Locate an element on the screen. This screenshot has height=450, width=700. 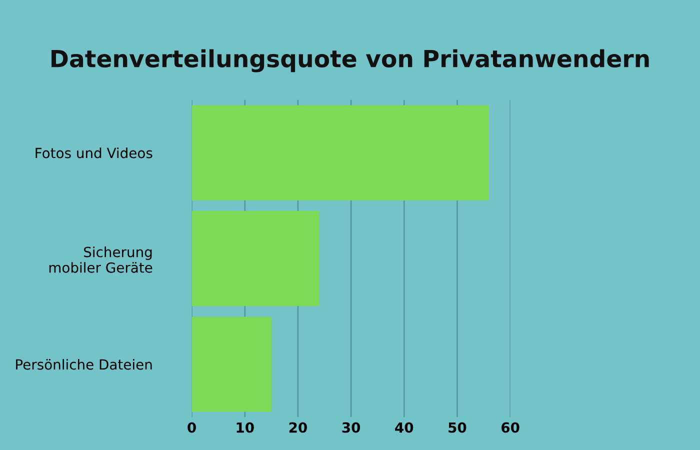
x-tick-label: 40 is located at coordinates (404, 427).